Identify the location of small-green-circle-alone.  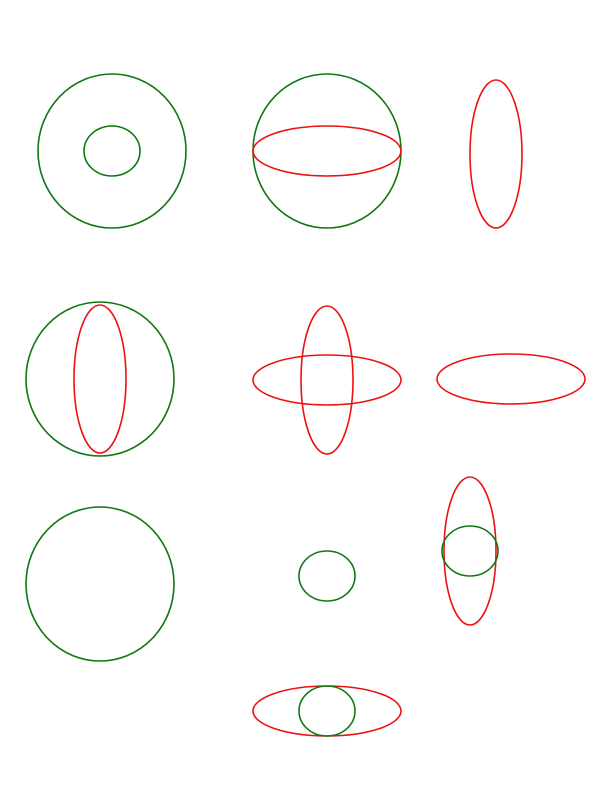
(327, 576).